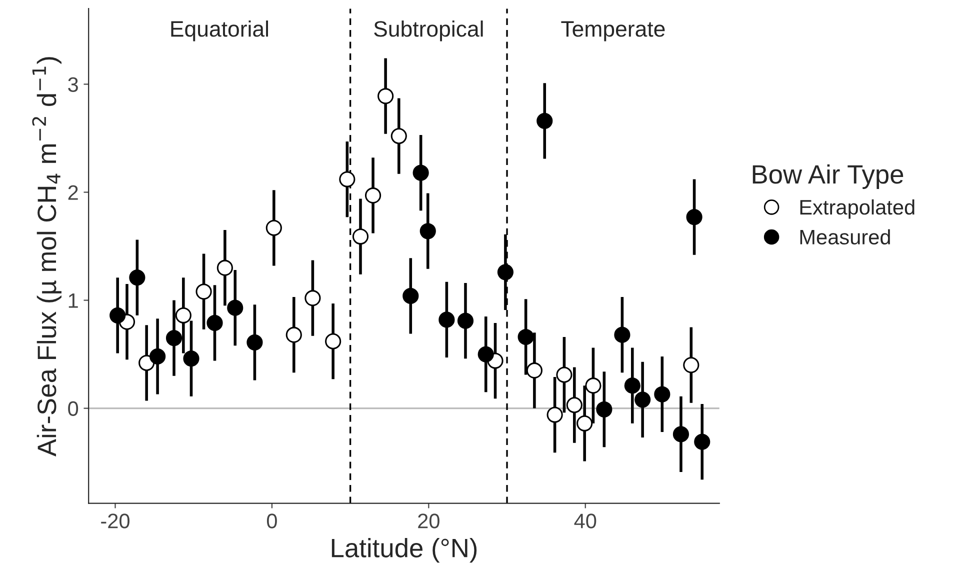 This screenshot has height=572, width=963. What do you see at coordinates (47, 256) in the screenshot?
I see `y-axis-title: Air-Sea Flux (µ mol CH$_{4}$ m$^{−2}$ d$^{−1}$)` at bounding box center [47, 256].